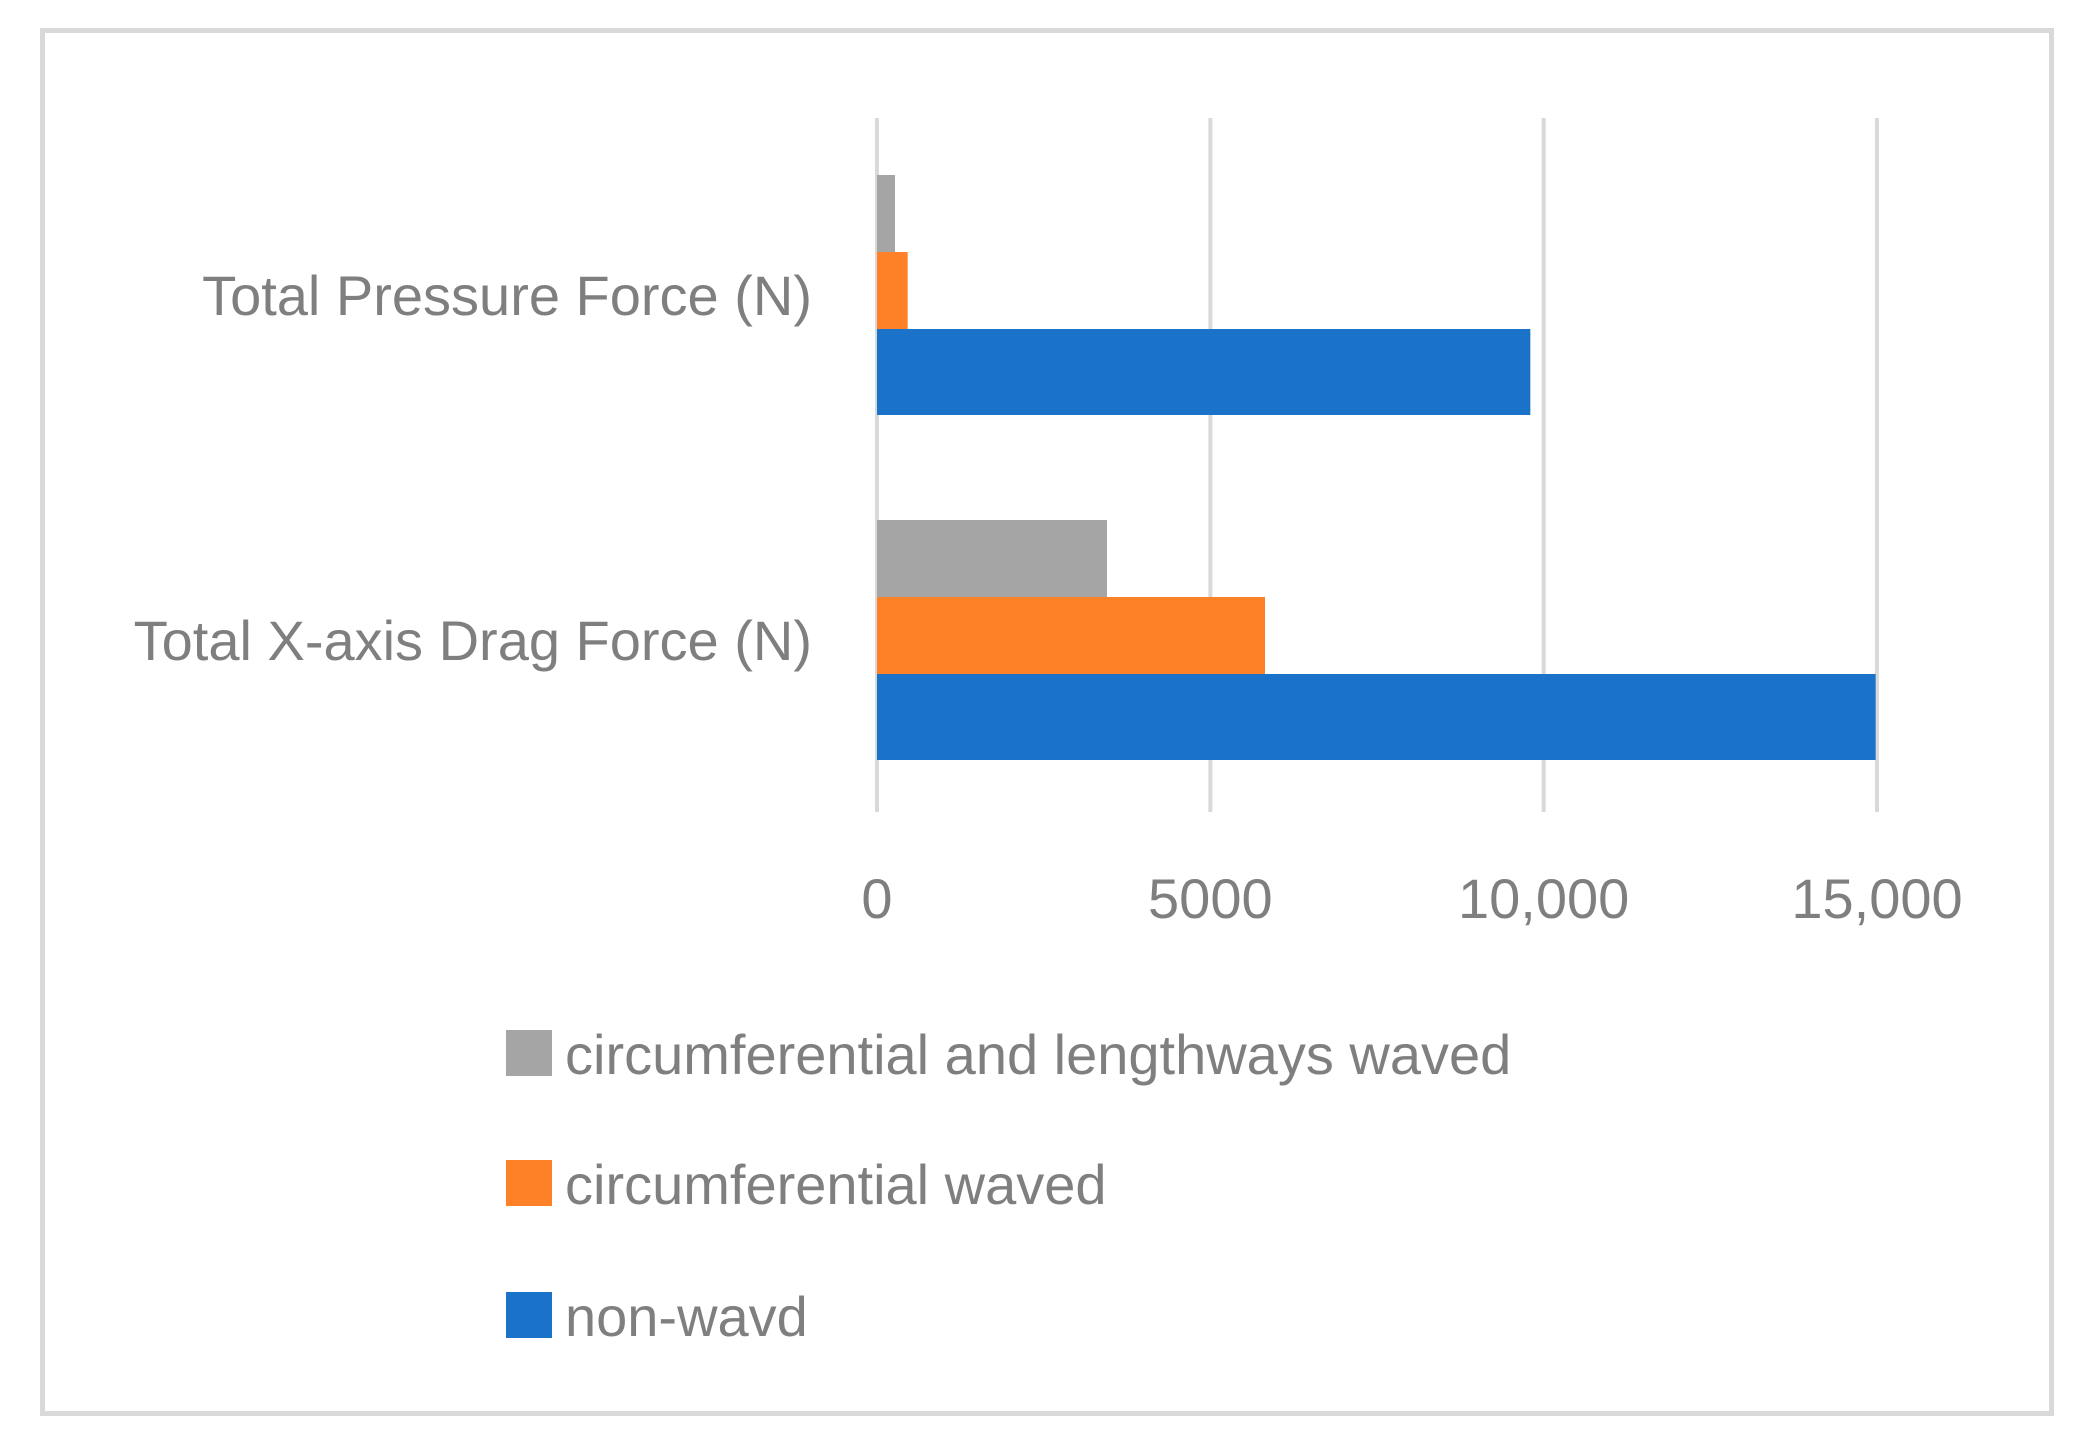  Describe the element at coordinates (1543, 898) in the screenshot. I see `x-tick-label: 10,000` at that location.